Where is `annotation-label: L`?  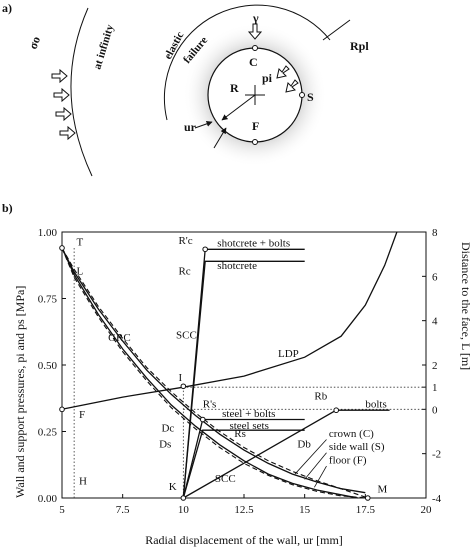 annotation-label: L is located at coordinates (80, 272).